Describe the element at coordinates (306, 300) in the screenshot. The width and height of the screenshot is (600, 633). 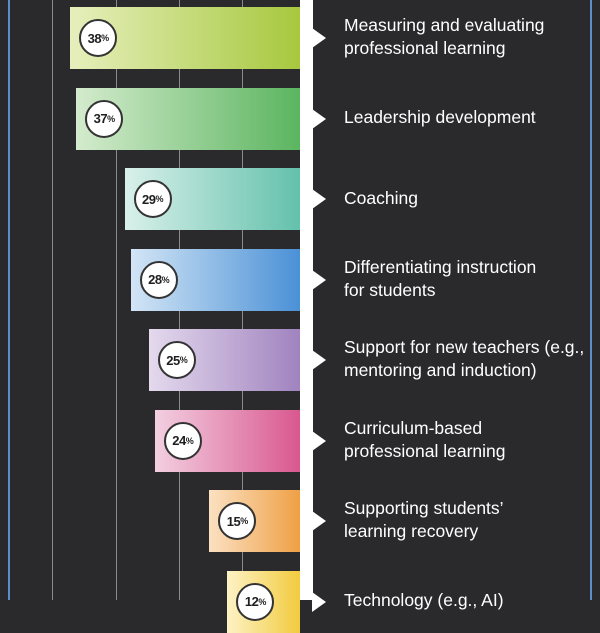
I see `axis-strip` at that location.